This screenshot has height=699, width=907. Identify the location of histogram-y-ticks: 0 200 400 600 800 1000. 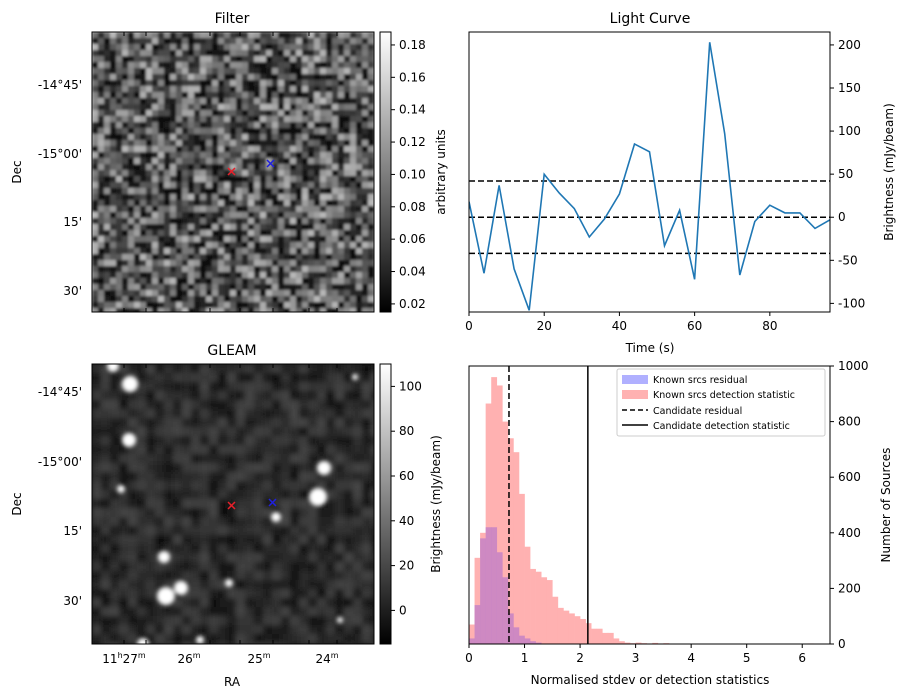
(849, 505).